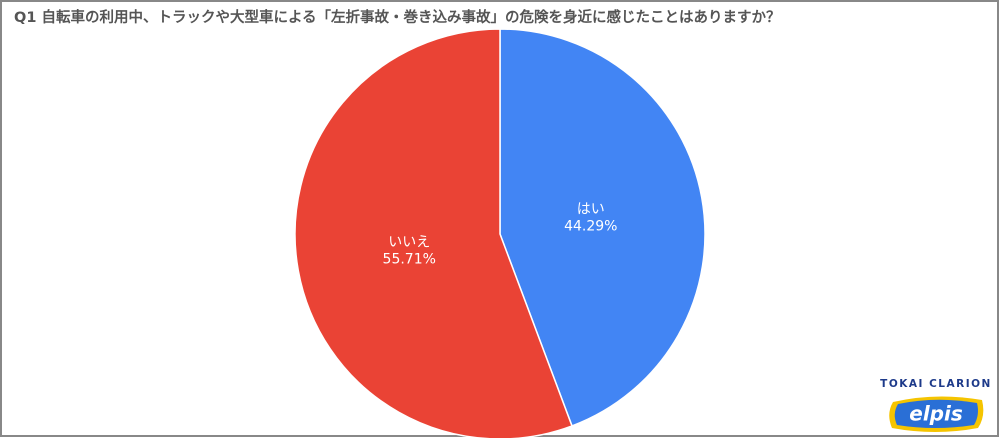 The image size is (1000, 438). I want to click on logo-badge, so click(936, 413).